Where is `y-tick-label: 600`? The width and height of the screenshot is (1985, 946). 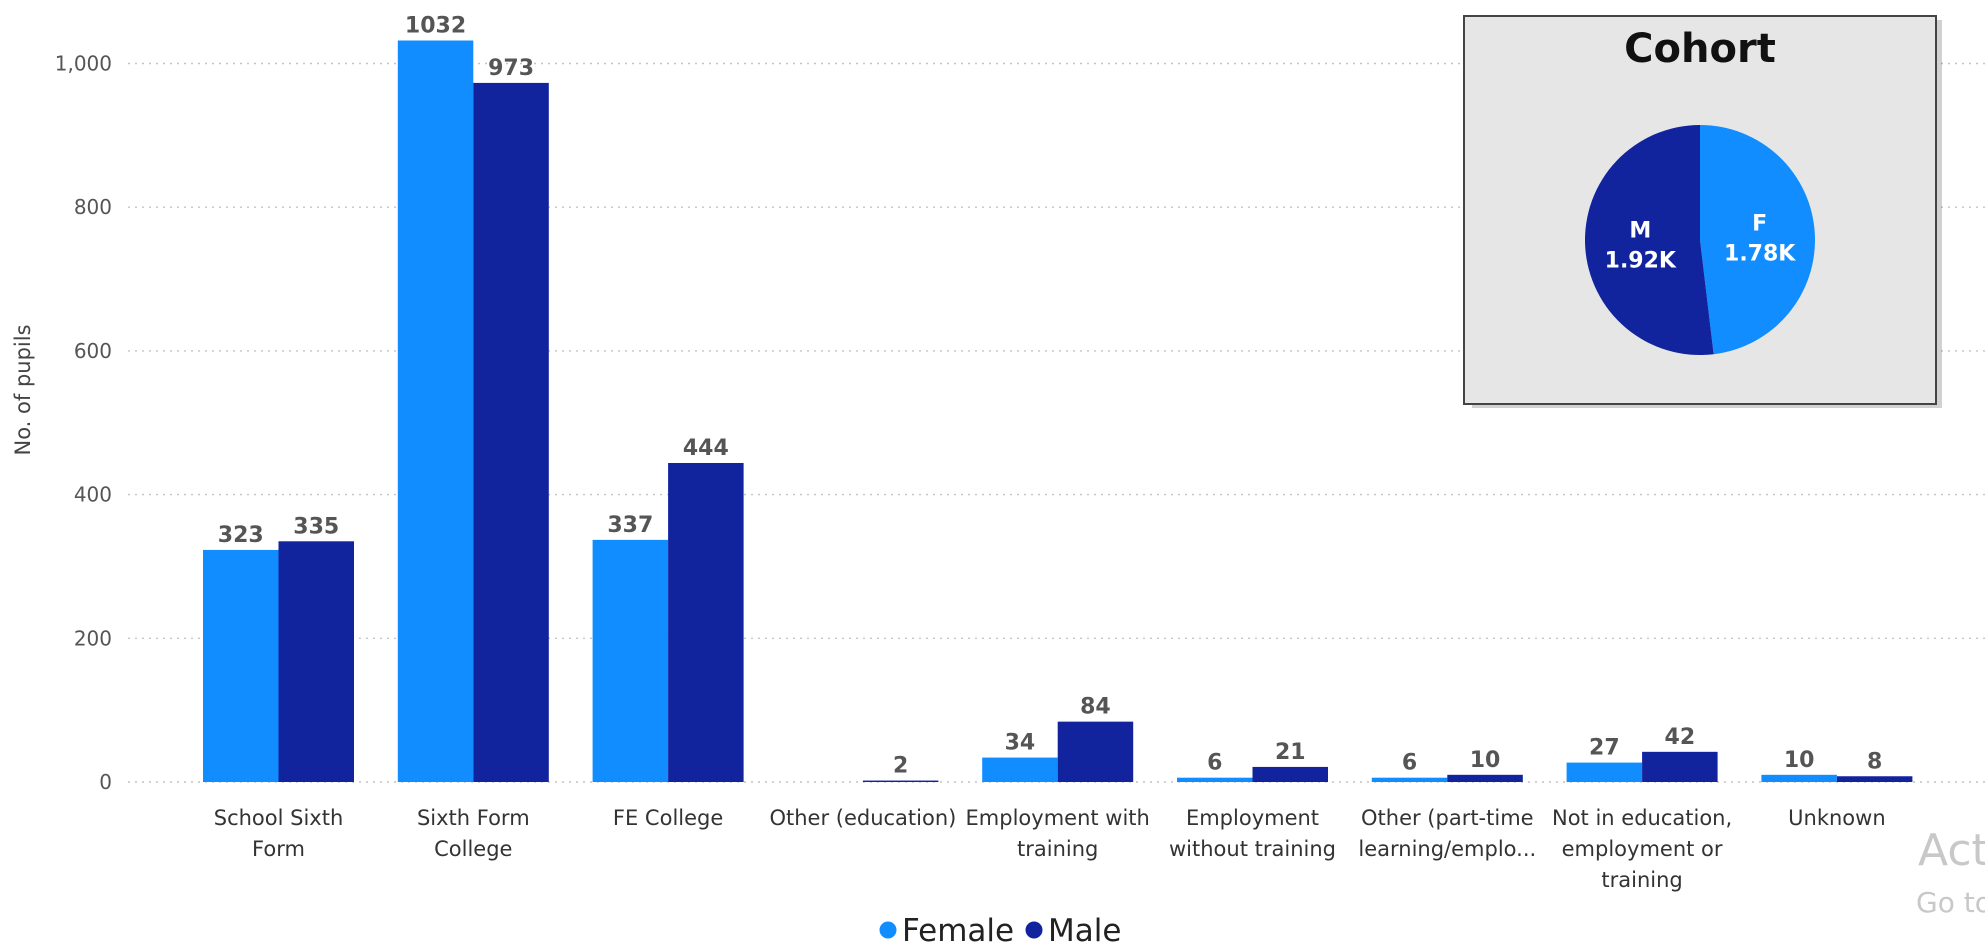
y-tick-label: 600 is located at coordinates (93, 351).